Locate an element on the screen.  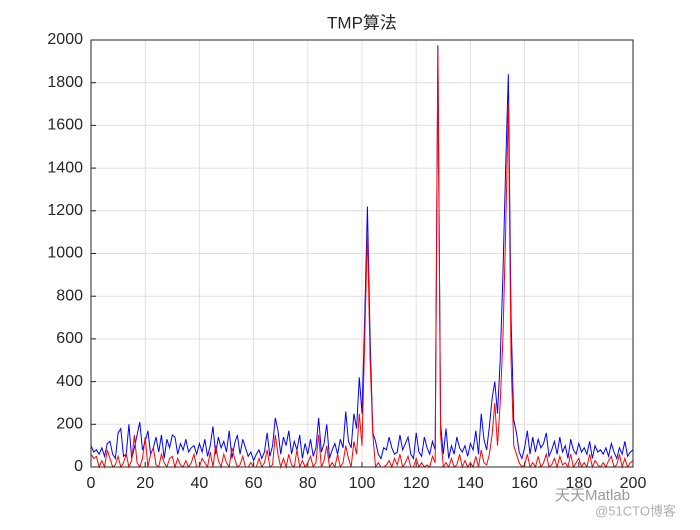
x-tick-label: 80 is located at coordinates (308, 483).